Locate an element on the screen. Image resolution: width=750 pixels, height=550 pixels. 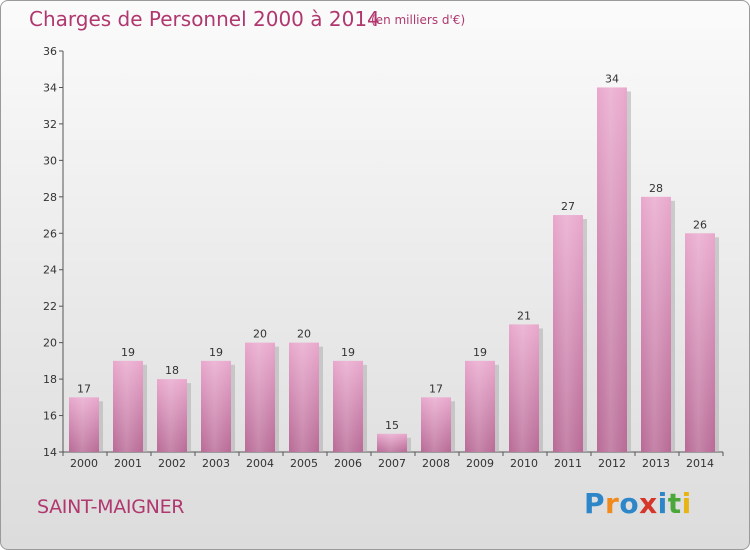
y-tick-label: 16 is located at coordinates (50, 416).